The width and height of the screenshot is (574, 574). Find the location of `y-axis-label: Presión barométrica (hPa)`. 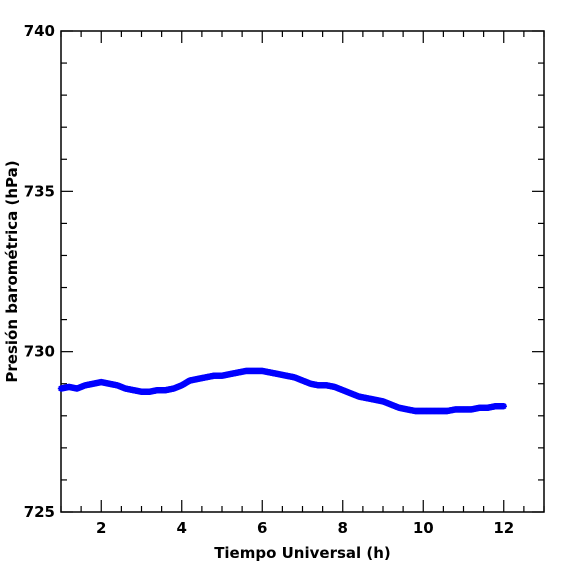

y-axis-label: Presión barométrica (hPa) is located at coordinates (12, 271).